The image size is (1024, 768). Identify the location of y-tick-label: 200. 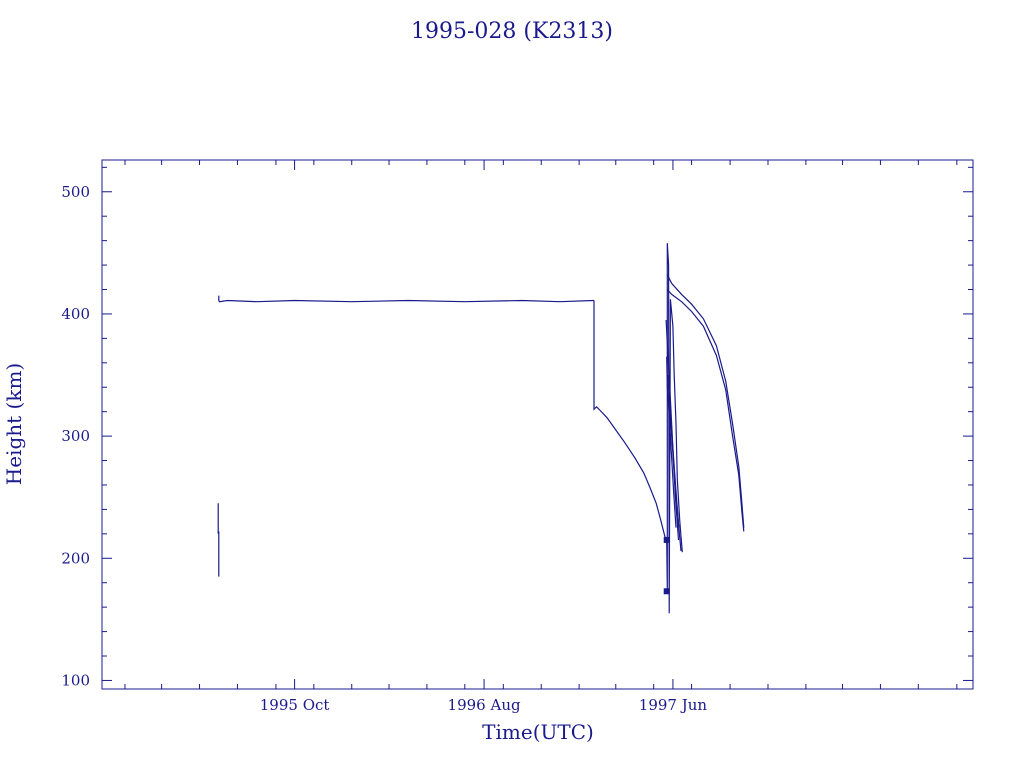
(75, 558).